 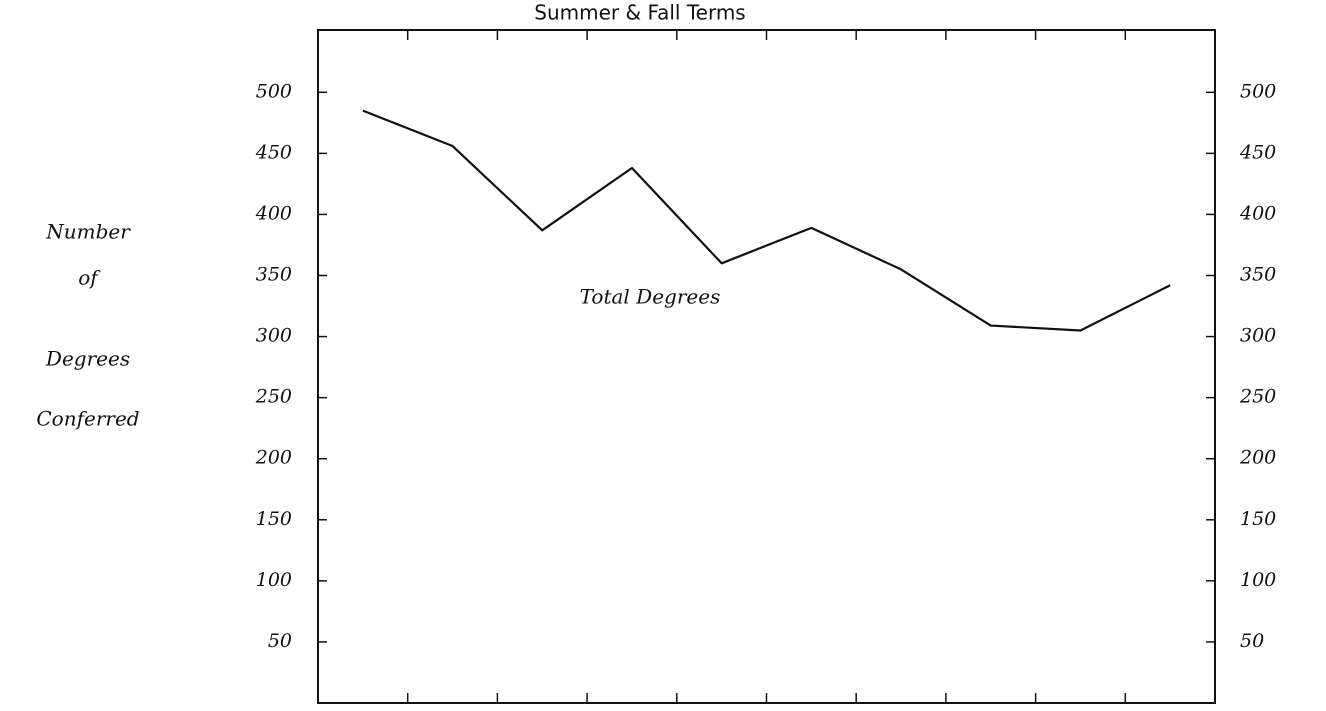 I want to click on y2-tick-label: 50, so click(x=1252, y=641).